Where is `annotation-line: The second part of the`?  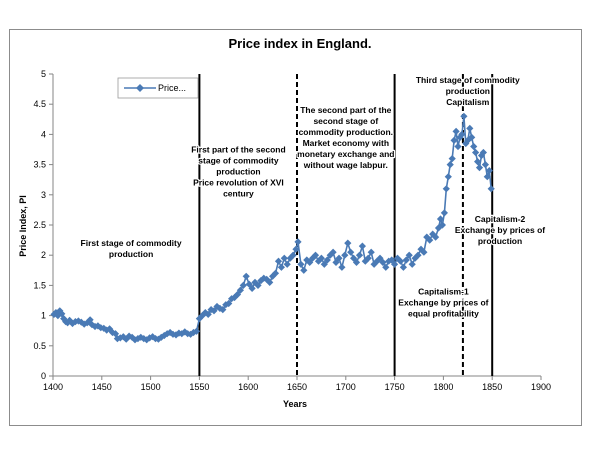
annotation-line: The second part of the is located at coordinates (345, 110).